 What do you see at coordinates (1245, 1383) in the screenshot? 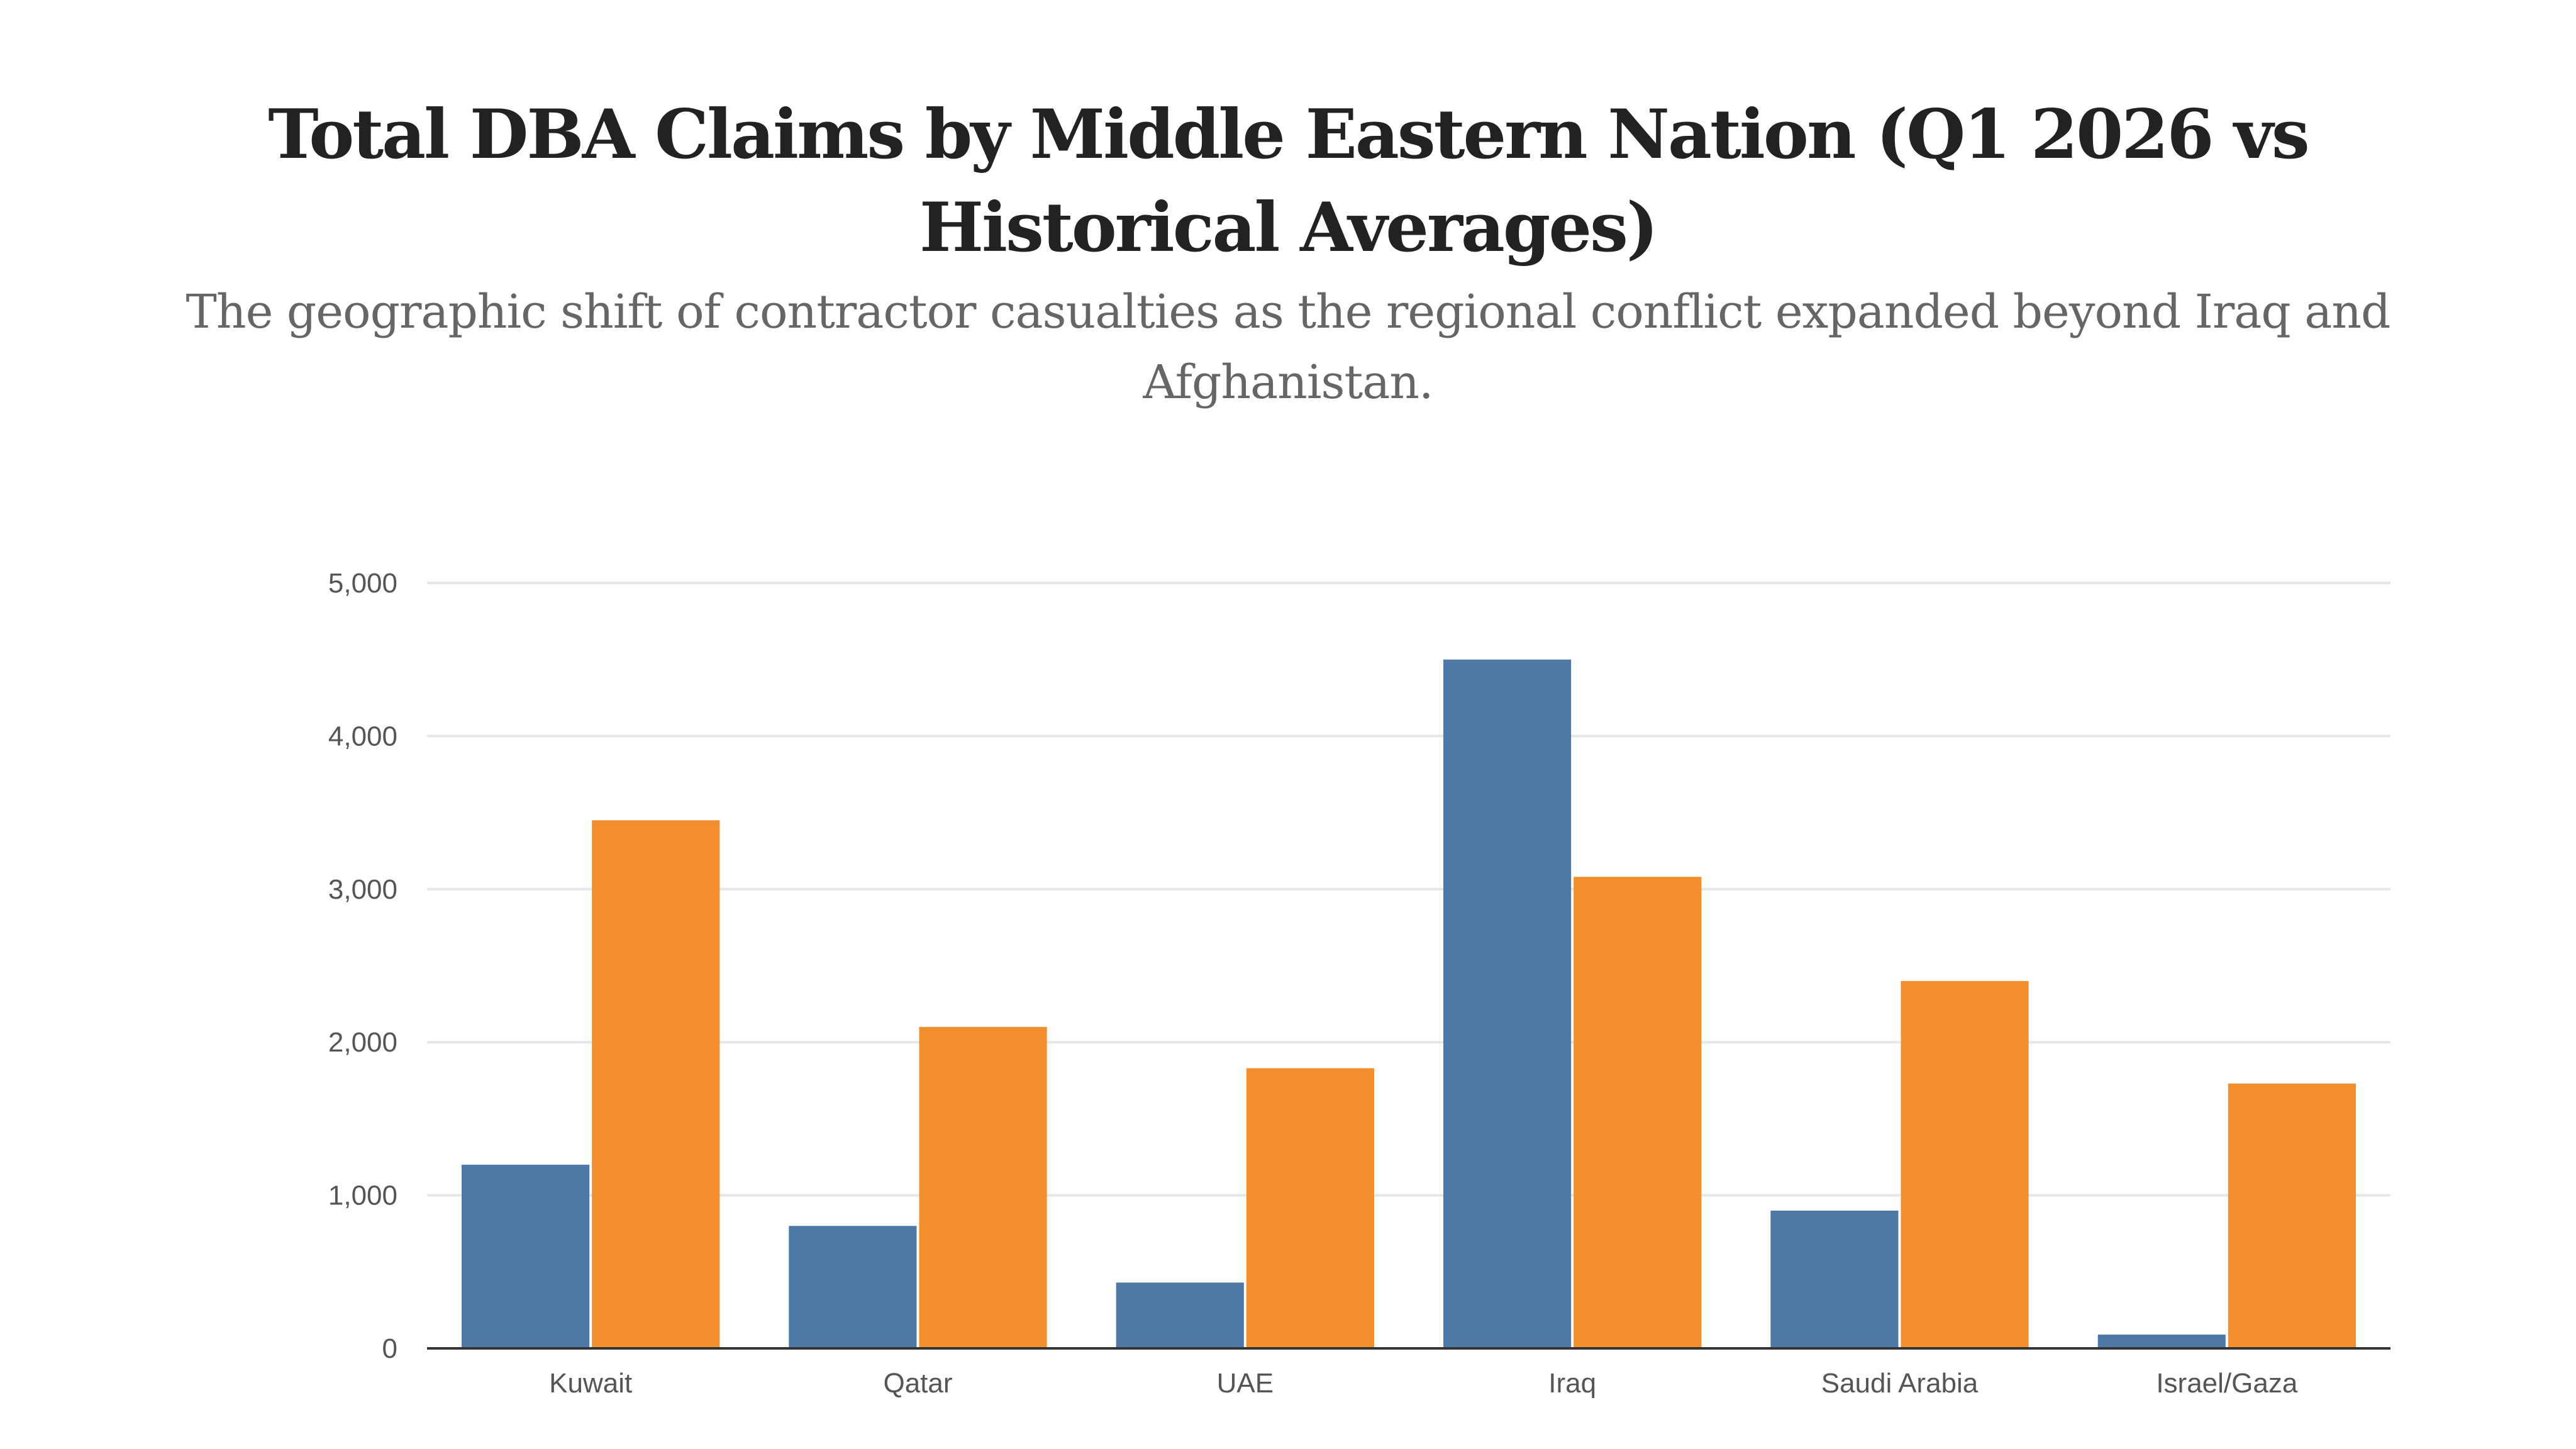
I see `x-tick-label: UAE` at bounding box center [1245, 1383].